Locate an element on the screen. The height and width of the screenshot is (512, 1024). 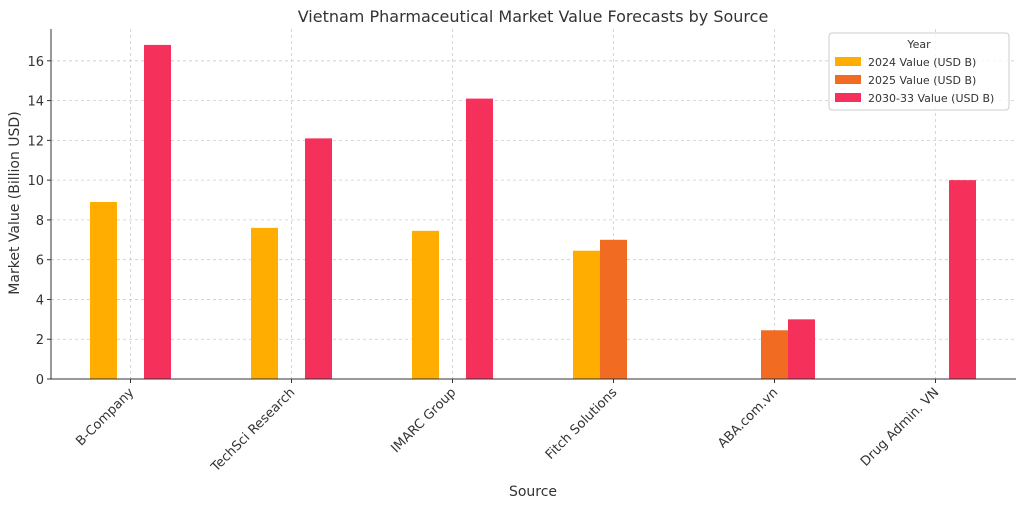
y-axis-label: Market Value (Billion USD) is located at coordinates (15, 202).